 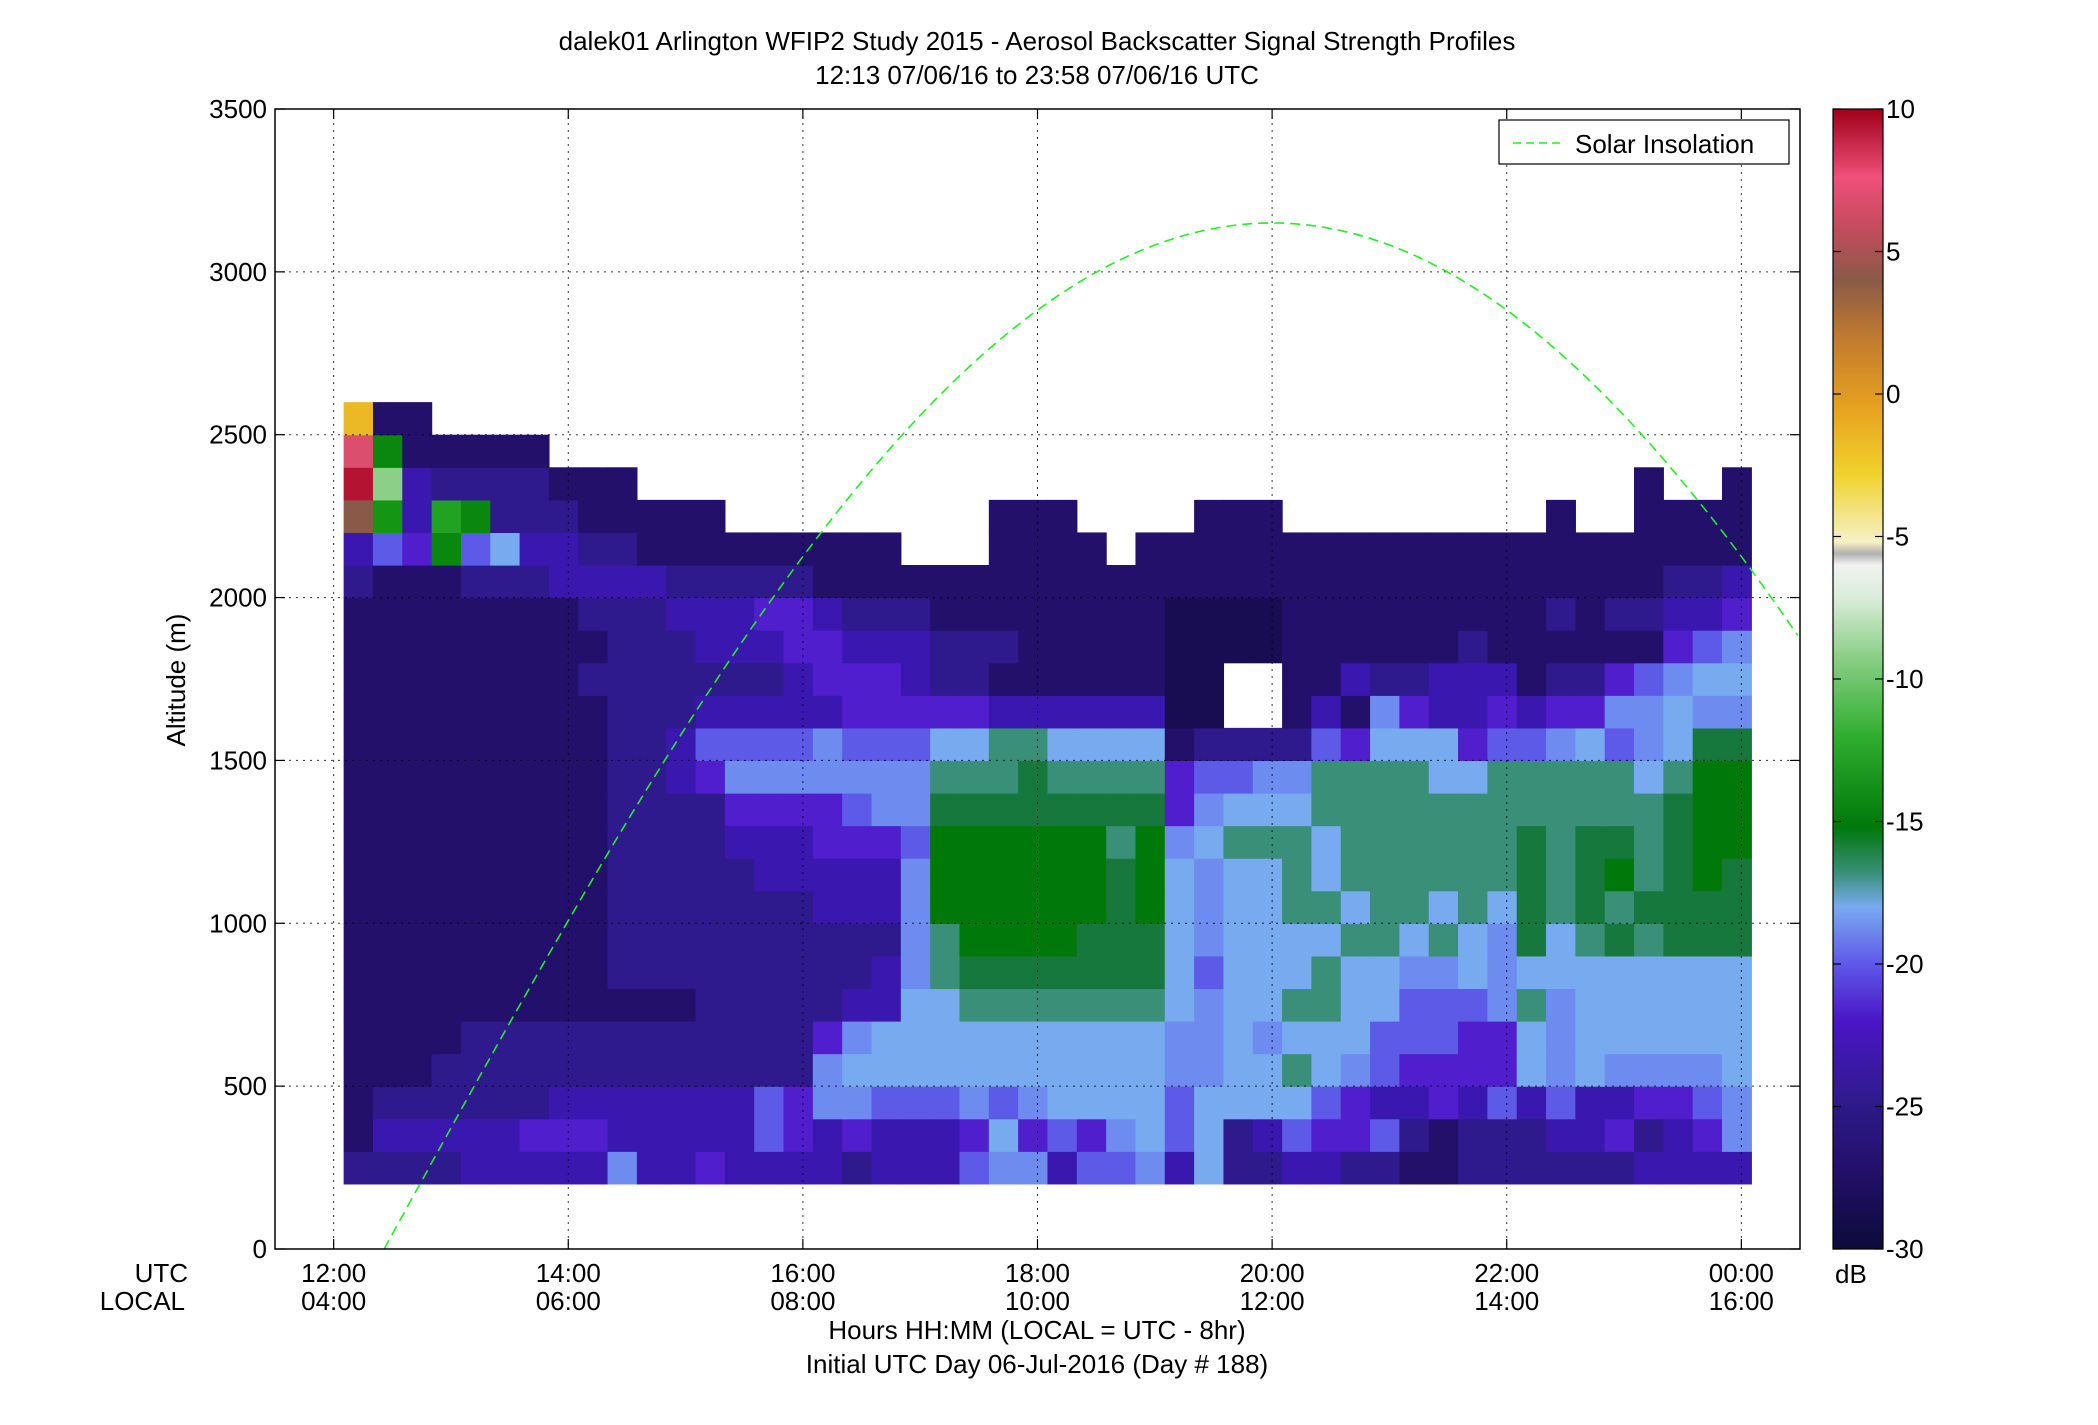 I want to click on y-tick-label: 0, so click(x=260, y=1249).